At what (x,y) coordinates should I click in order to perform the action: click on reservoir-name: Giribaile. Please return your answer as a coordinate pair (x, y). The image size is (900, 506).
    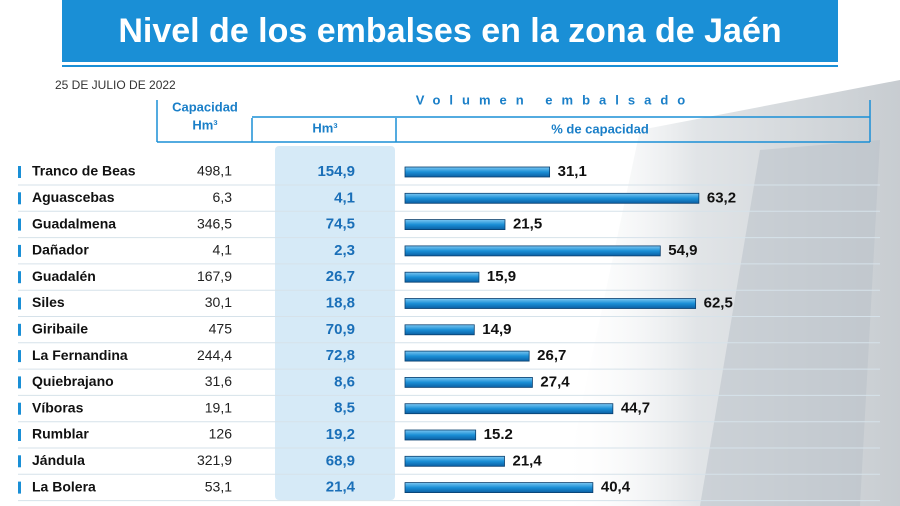
    Looking at the image, I should click on (60, 329).